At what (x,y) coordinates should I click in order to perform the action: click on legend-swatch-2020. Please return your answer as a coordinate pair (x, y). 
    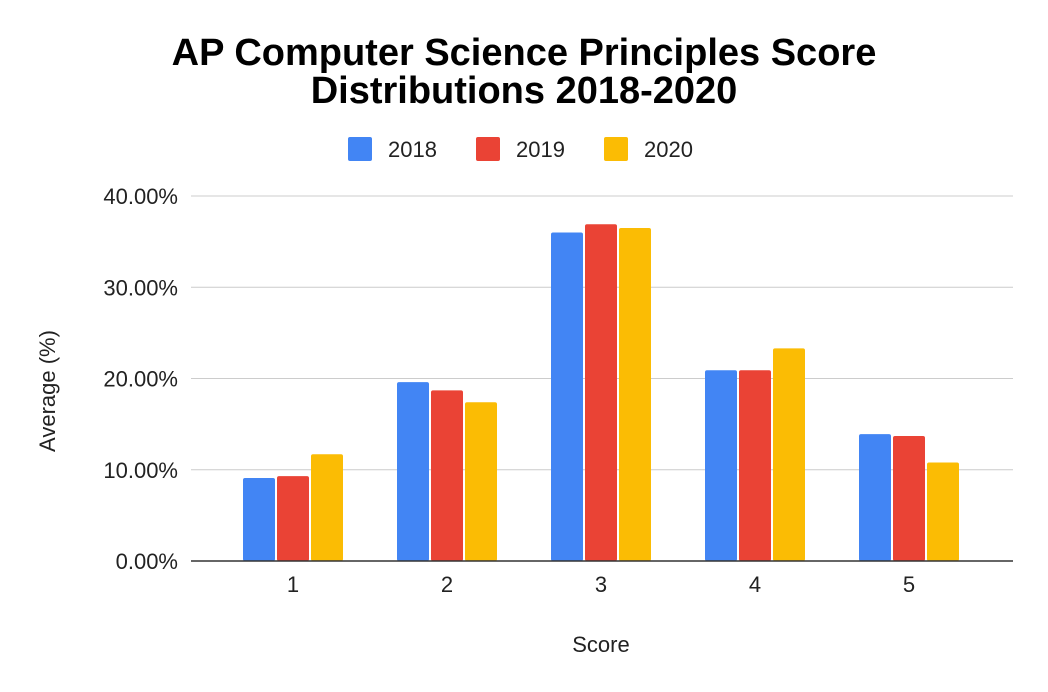
    Looking at the image, I should click on (616, 149).